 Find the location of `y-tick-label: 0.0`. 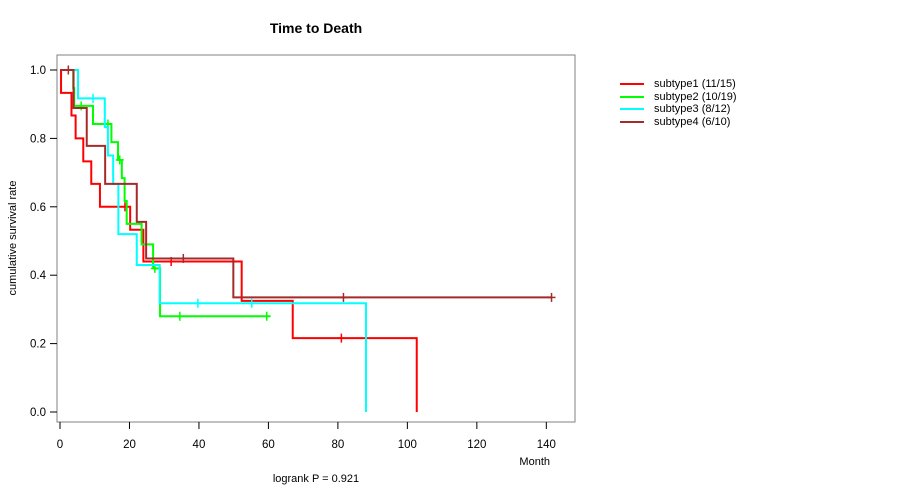

y-tick-label: 0.0 is located at coordinates (38, 413).